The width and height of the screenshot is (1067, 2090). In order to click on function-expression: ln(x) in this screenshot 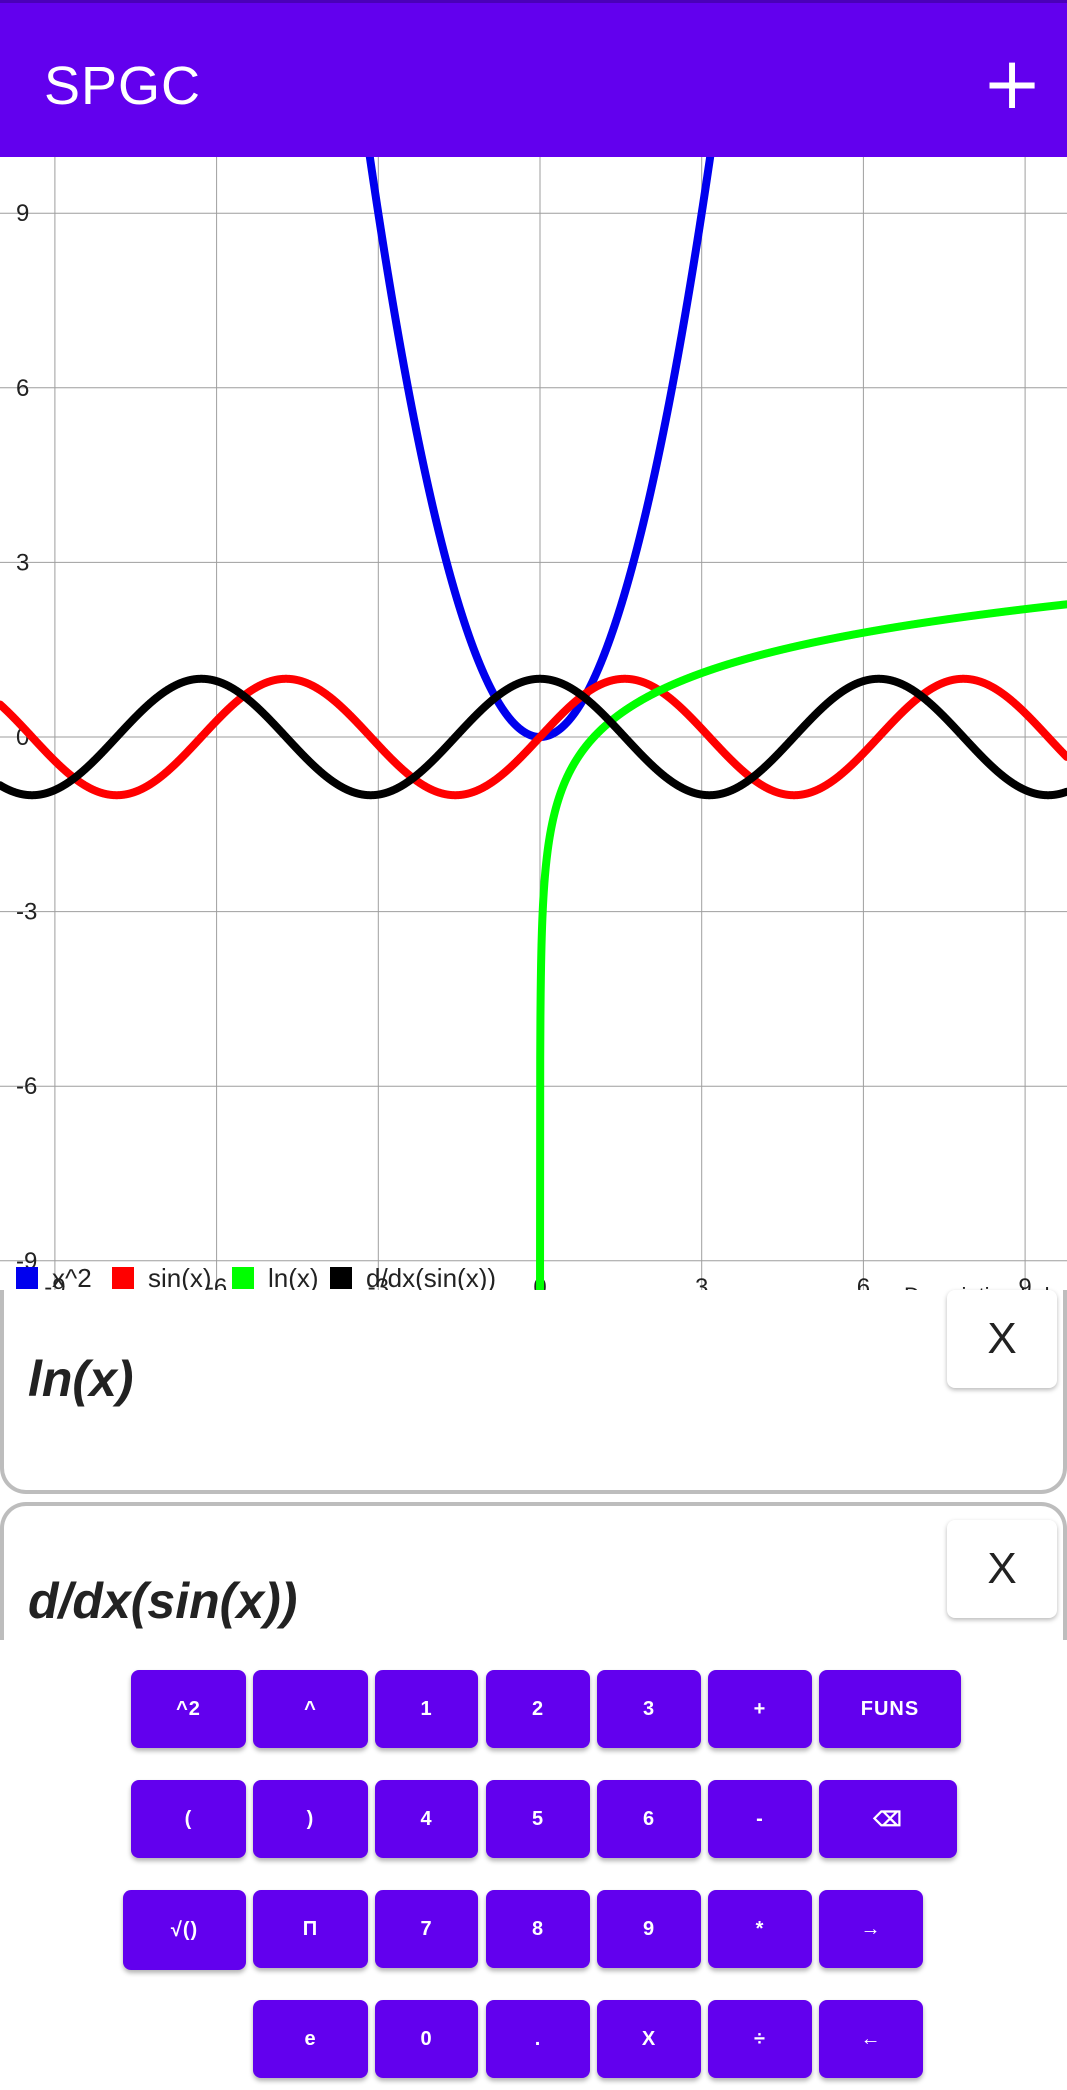, I will do `click(81, 1379)`.